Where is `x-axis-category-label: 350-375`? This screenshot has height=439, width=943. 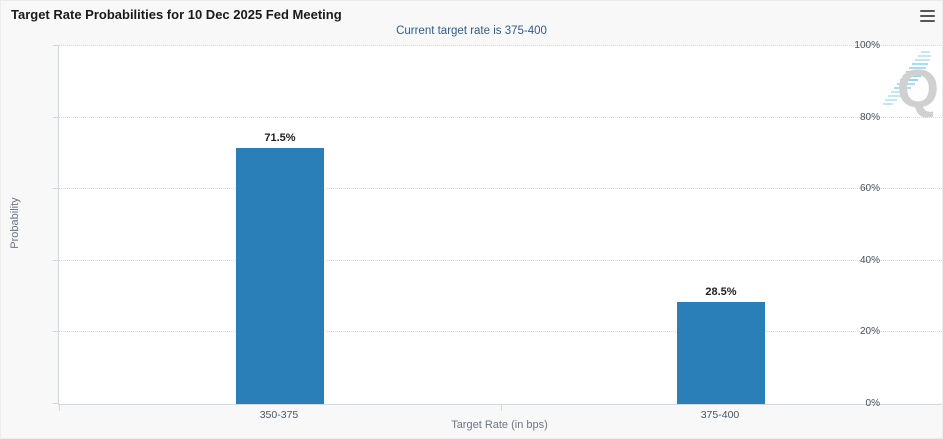
x-axis-category-label: 350-375 is located at coordinates (279, 415).